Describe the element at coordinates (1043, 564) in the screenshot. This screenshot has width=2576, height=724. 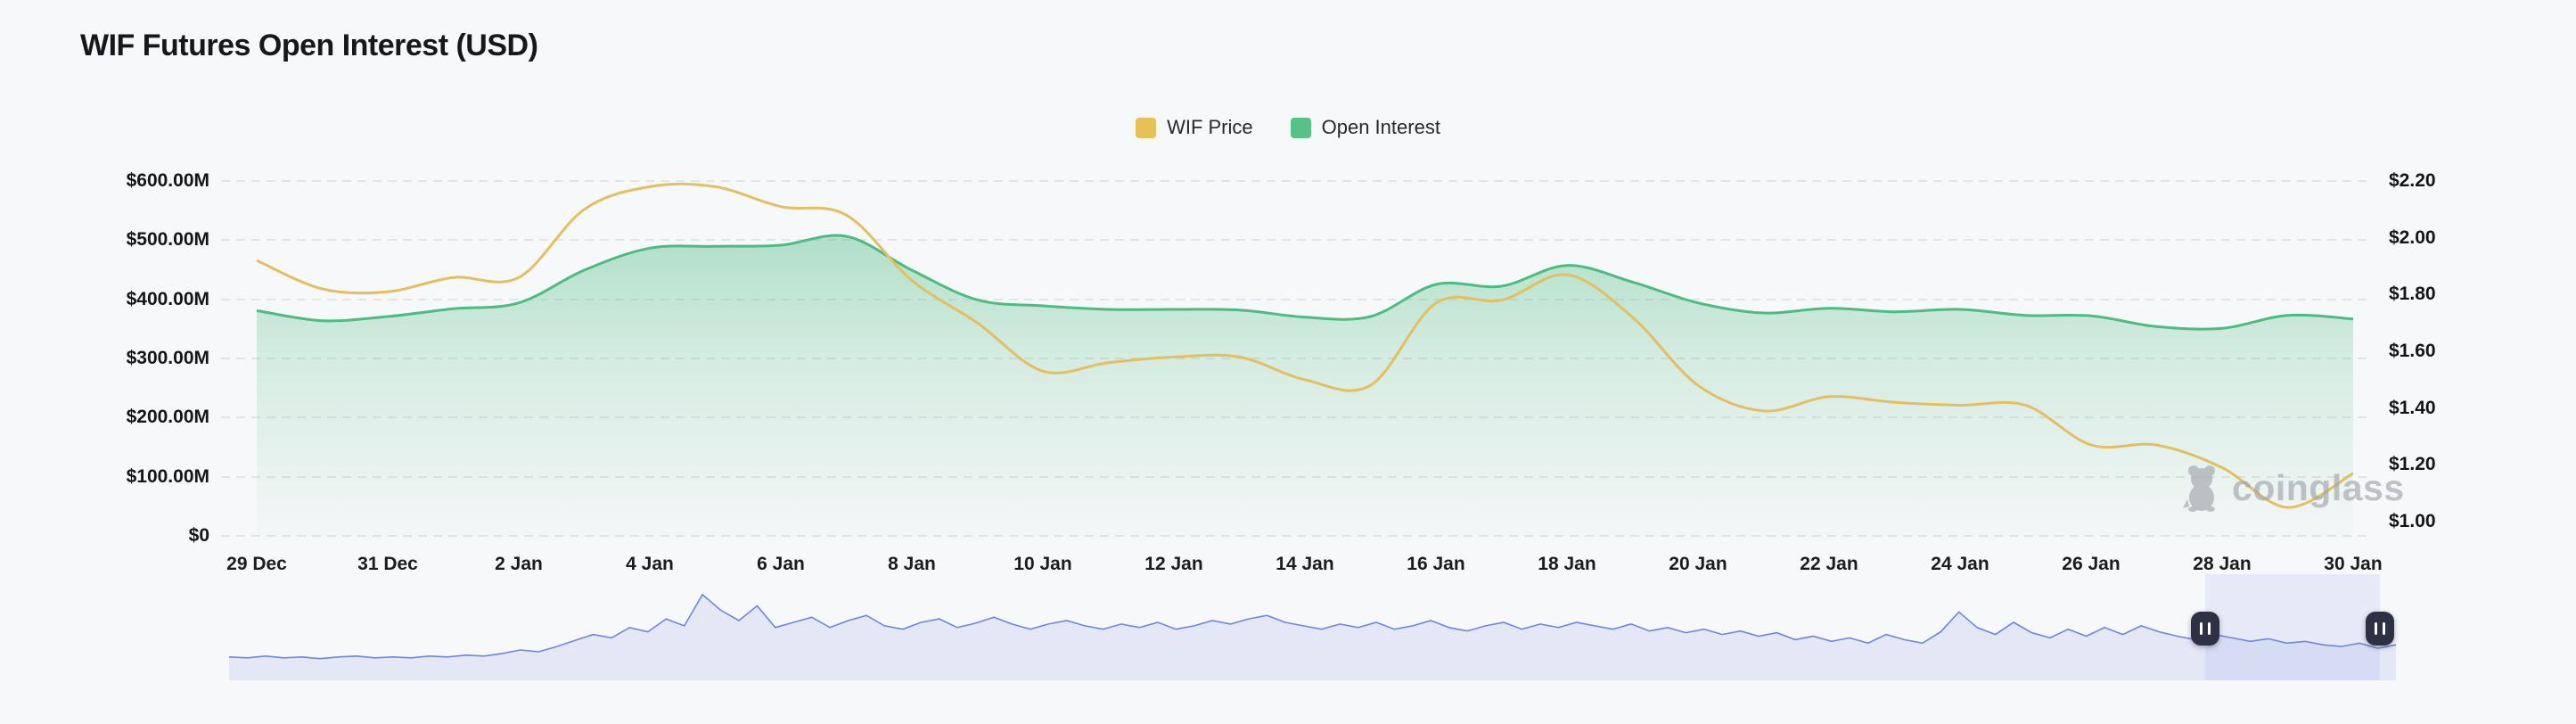
I see `x-axis-label: 10 Jan` at that location.